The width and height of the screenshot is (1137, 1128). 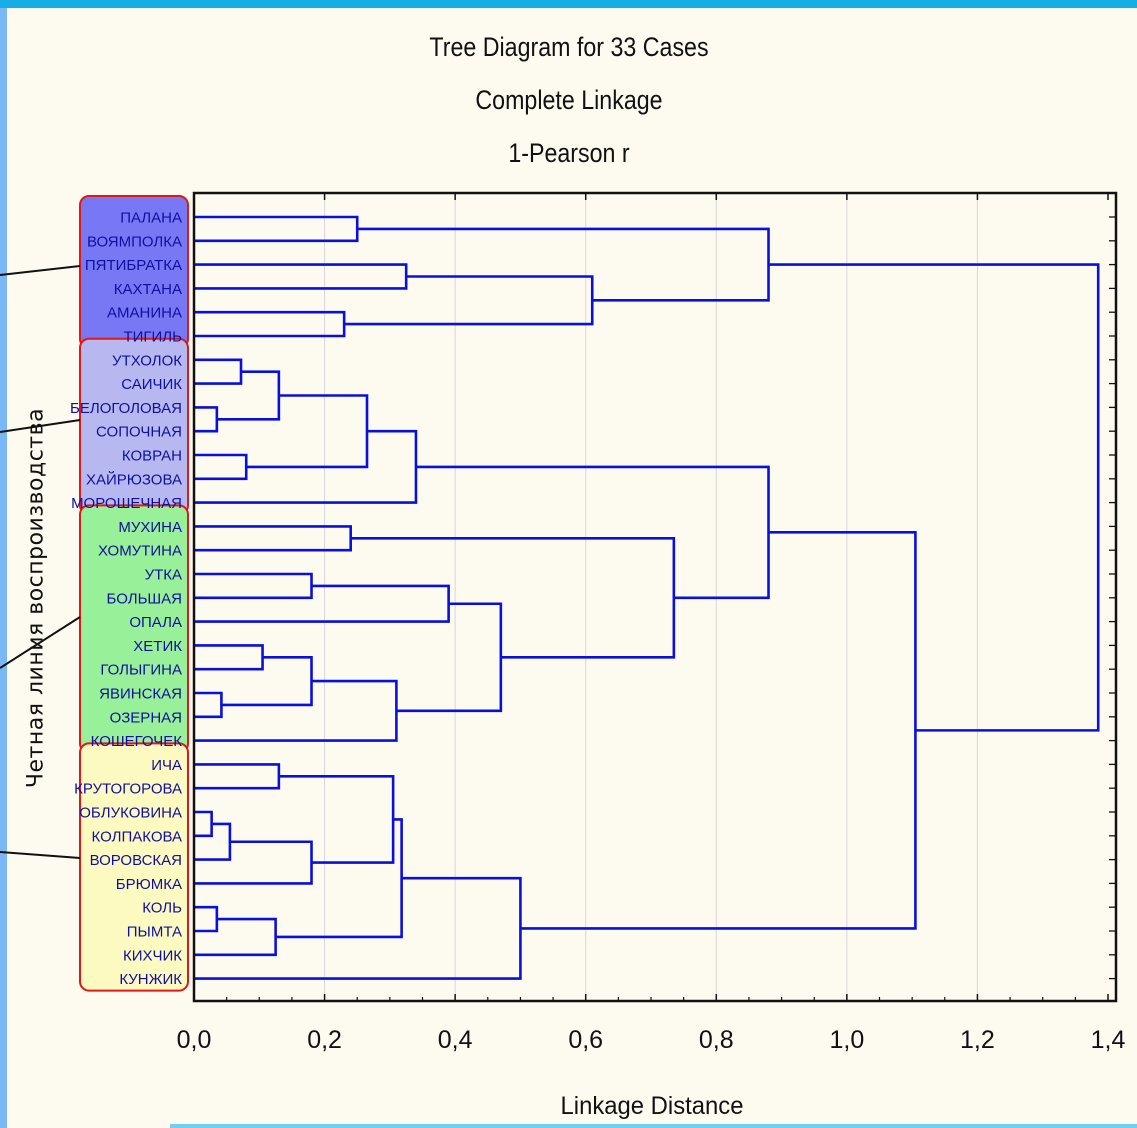 I want to click on leaf-label: САИЧИК, so click(x=151, y=384).